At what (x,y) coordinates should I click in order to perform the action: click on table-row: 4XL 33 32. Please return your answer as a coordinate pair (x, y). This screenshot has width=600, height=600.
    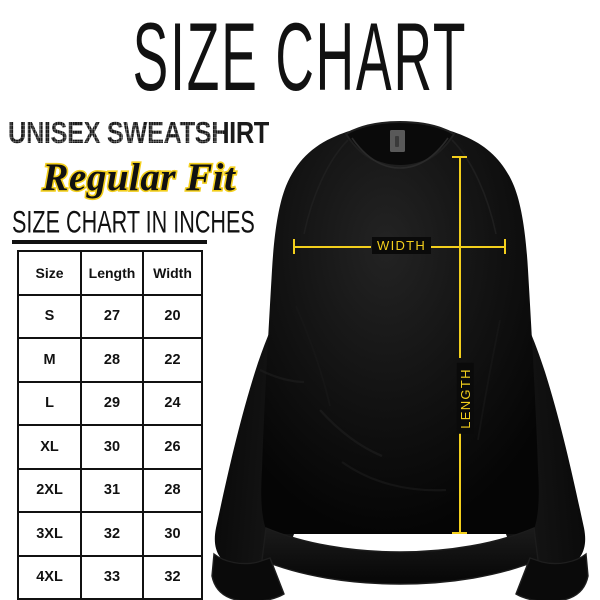
    Looking at the image, I should click on (110, 577).